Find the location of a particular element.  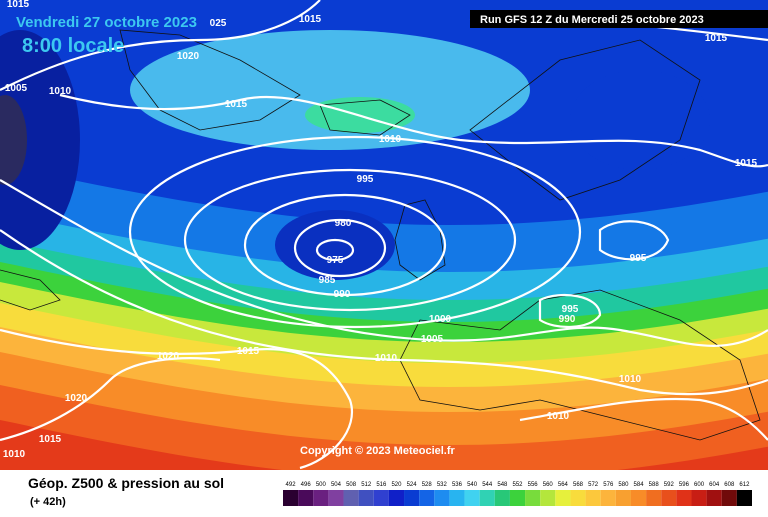

colorbar-label: 600 is located at coordinates (699, 485).